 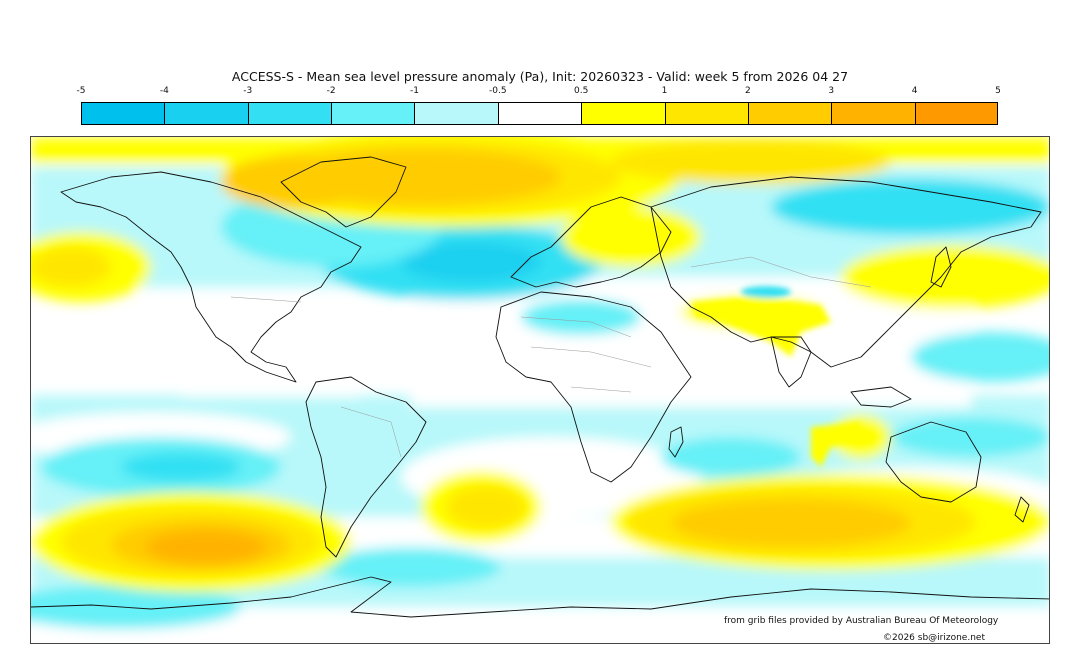 What do you see at coordinates (748, 91) in the screenshot?
I see `colorbar-tick-label: 2` at bounding box center [748, 91].